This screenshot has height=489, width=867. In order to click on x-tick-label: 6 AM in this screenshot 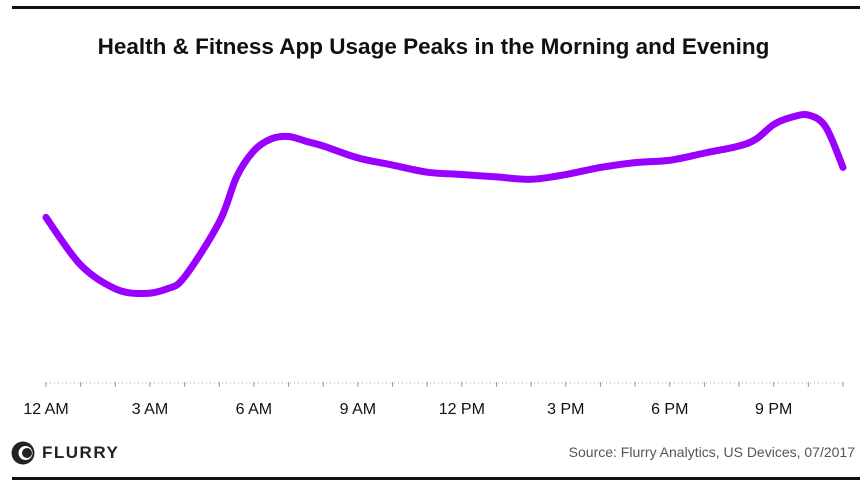, I will do `click(254, 409)`.